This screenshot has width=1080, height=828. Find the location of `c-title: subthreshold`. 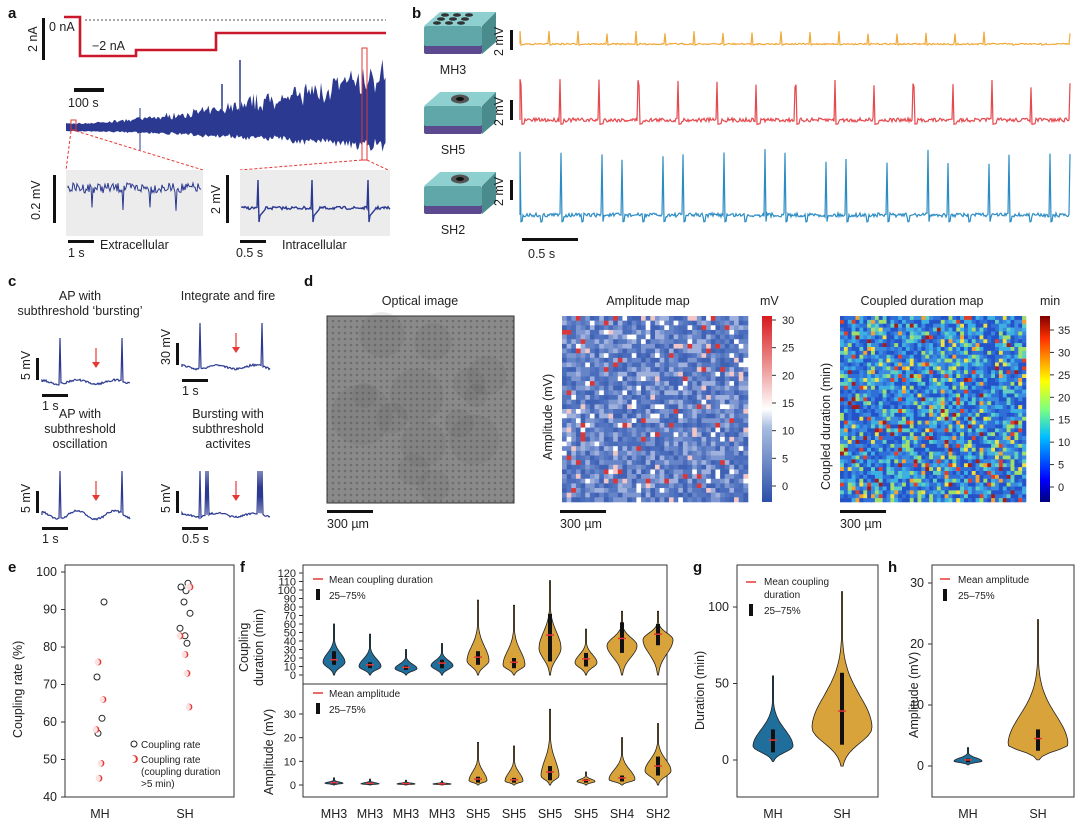

c-title: subthreshold is located at coordinates (228, 429).